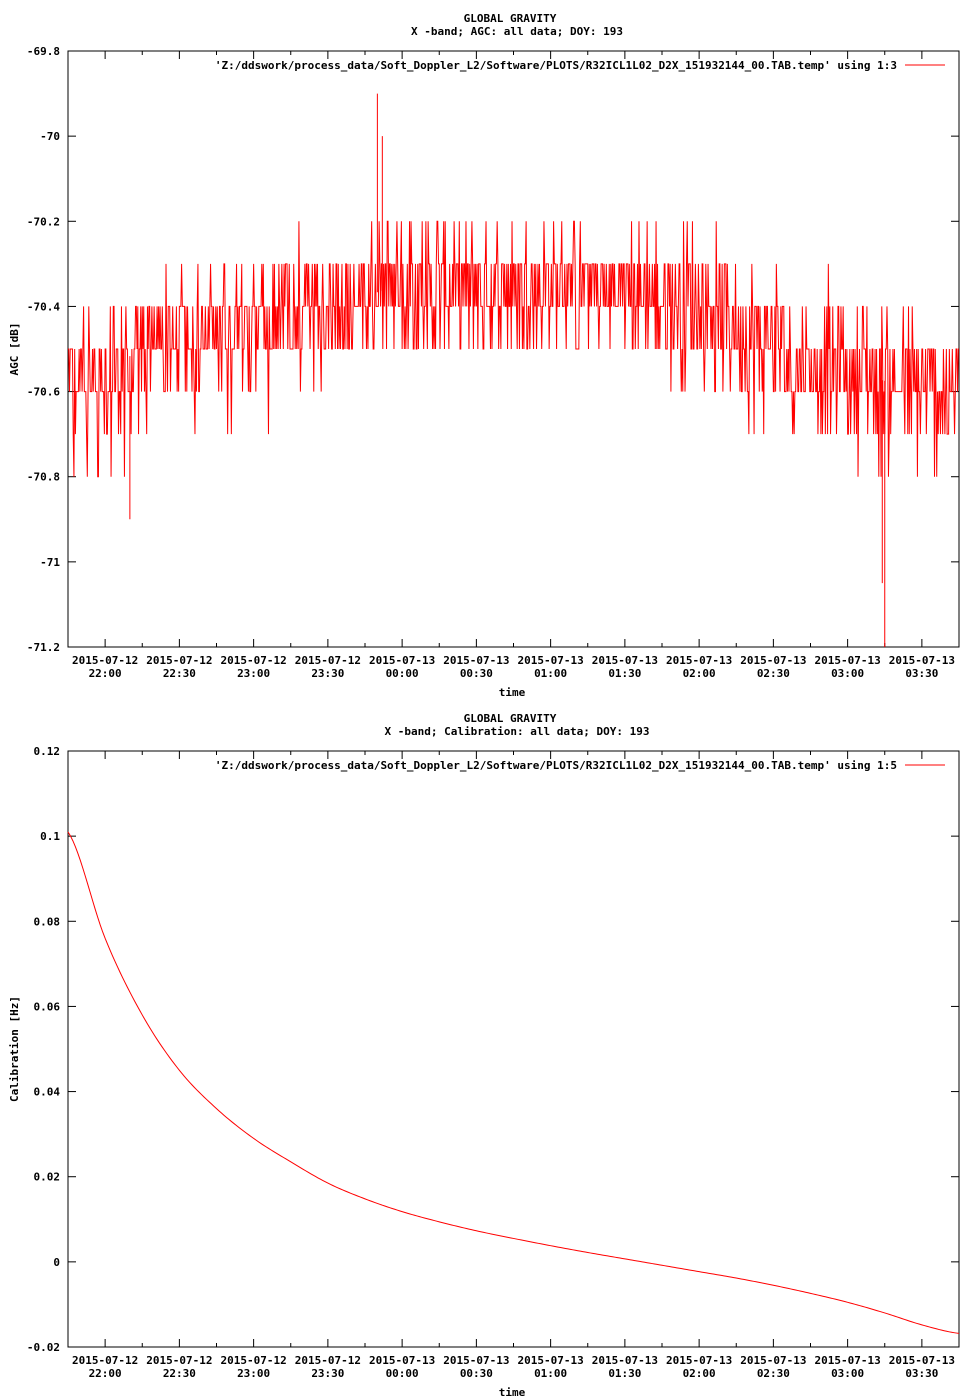 The image size is (980, 1400). I want to click on calibration-x-tick-time: 03:00, so click(847, 1373).